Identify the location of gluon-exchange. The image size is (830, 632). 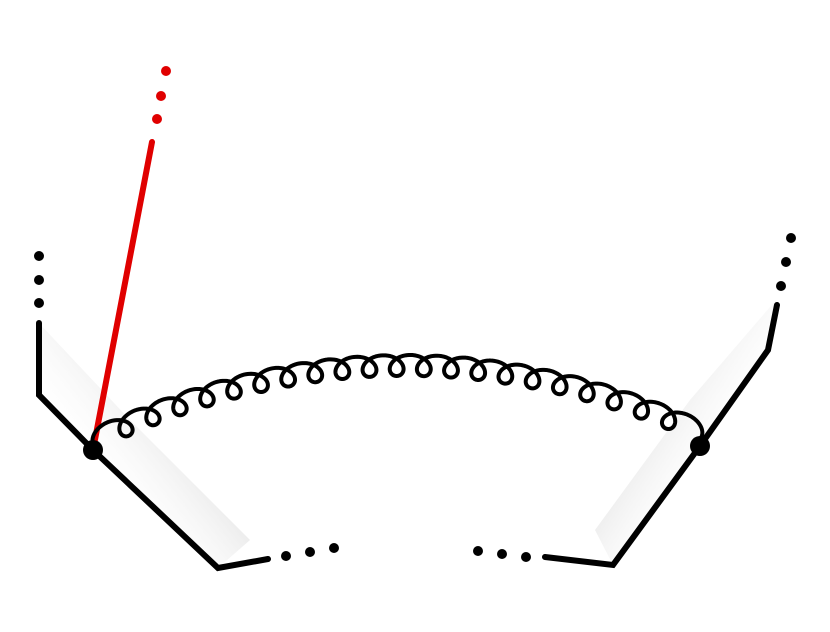
(397, 401).